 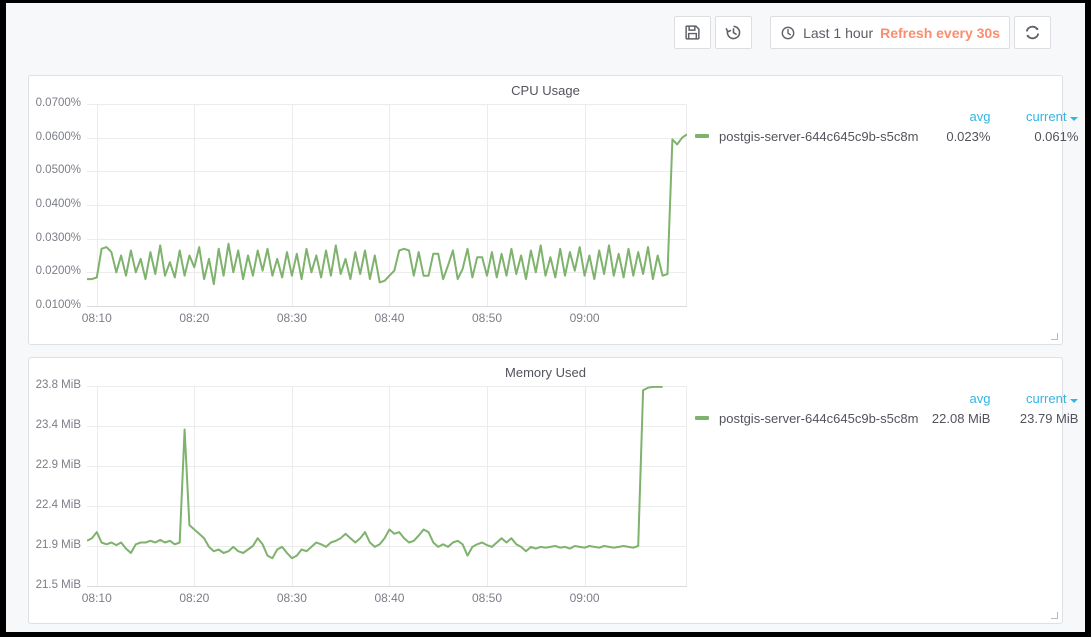 I want to click on y-axis-label: 23.4 MiB, so click(x=58, y=425).